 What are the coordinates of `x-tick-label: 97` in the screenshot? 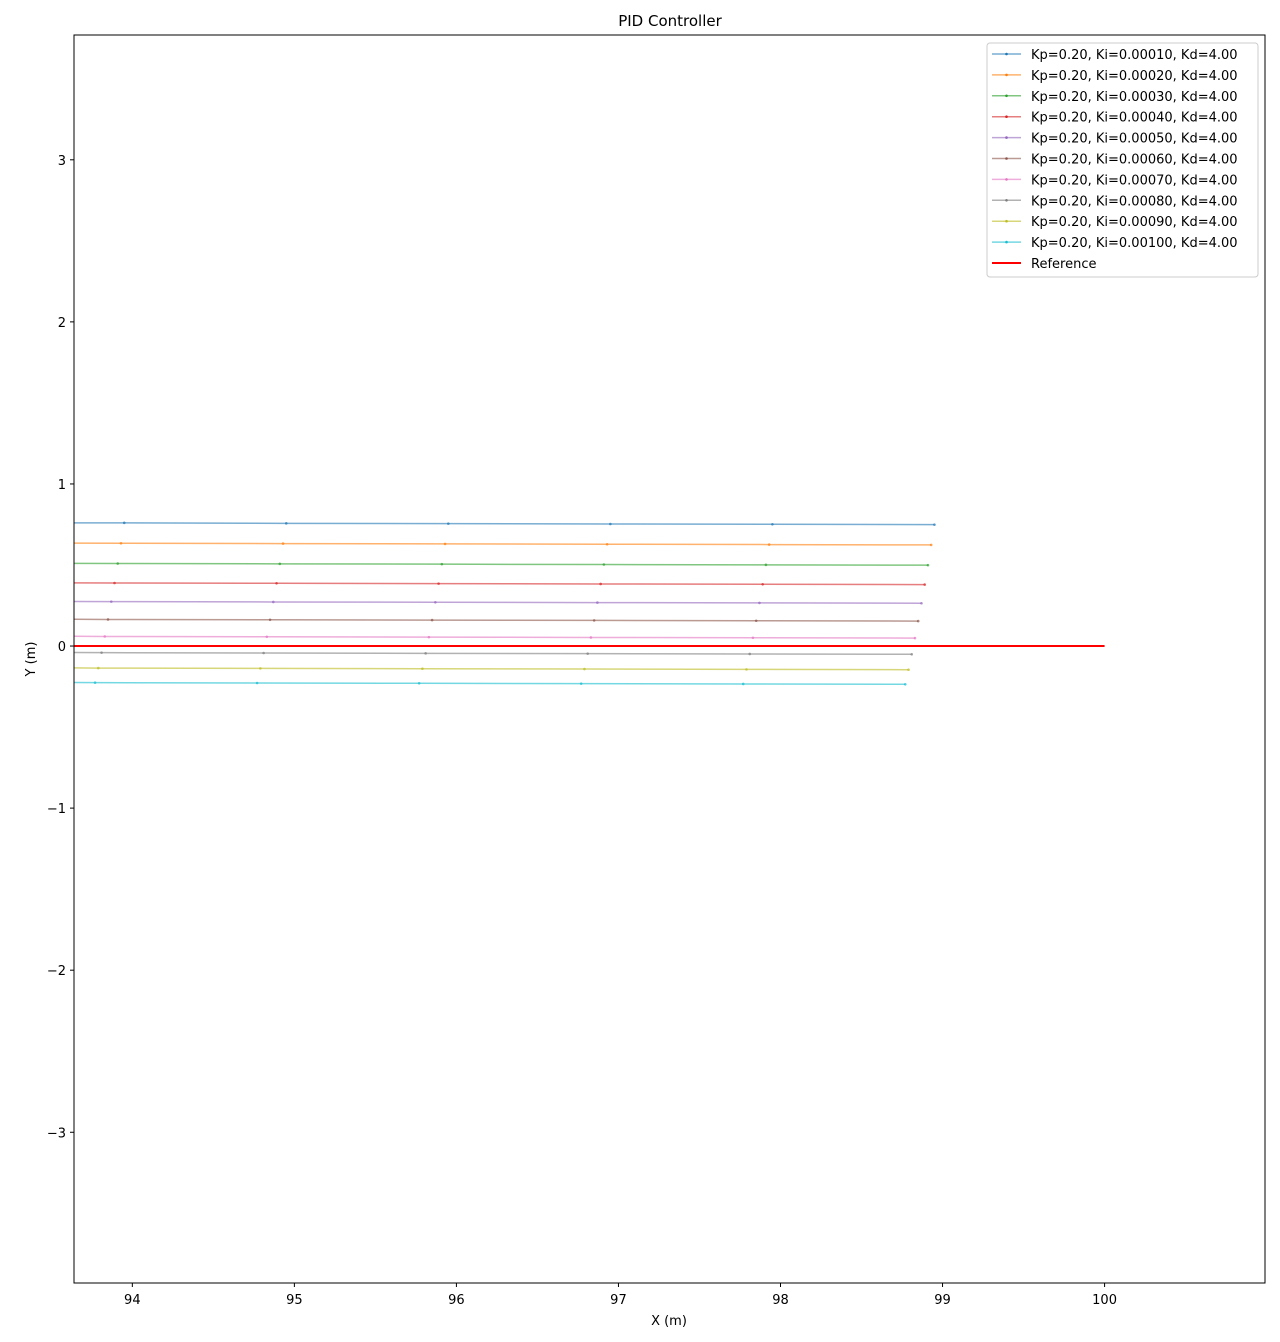 It's located at (618, 1300).